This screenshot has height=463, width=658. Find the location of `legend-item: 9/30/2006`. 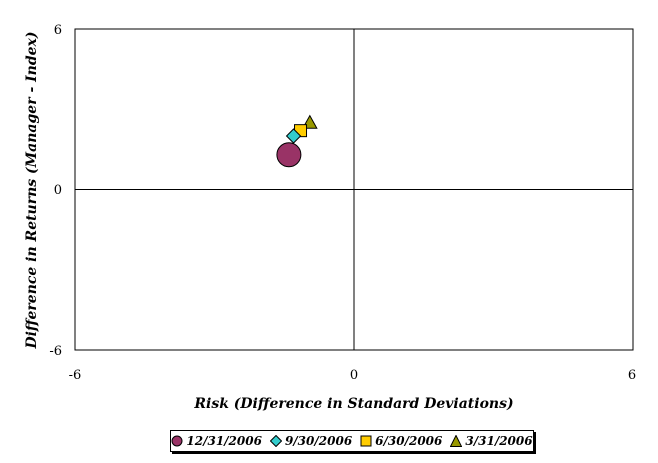

legend-item: 9/30/2006 is located at coordinates (311, 441).